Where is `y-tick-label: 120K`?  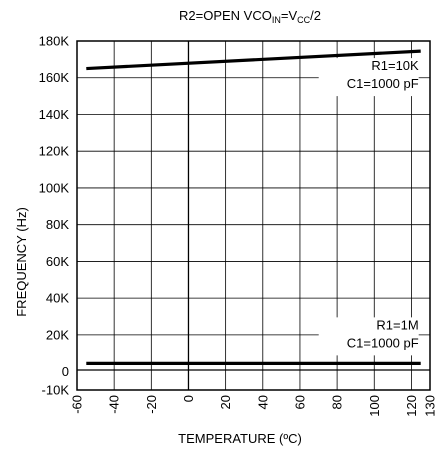 y-tick-label: 120K is located at coordinates (54, 151).